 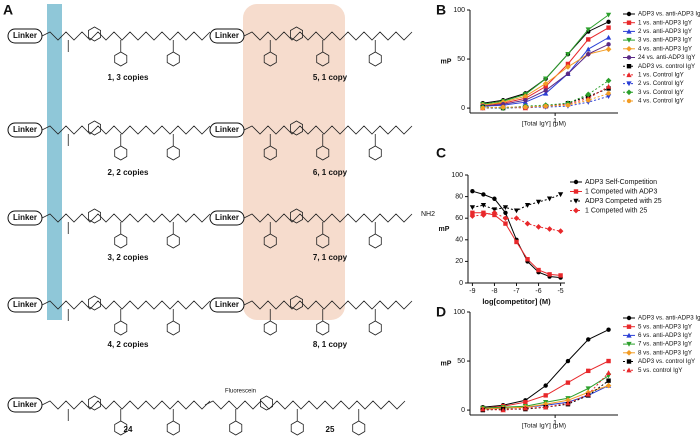 What do you see at coordinates (128, 344) in the screenshot?
I see `compound-caption: 4, 2 copies` at bounding box center [128, 344].